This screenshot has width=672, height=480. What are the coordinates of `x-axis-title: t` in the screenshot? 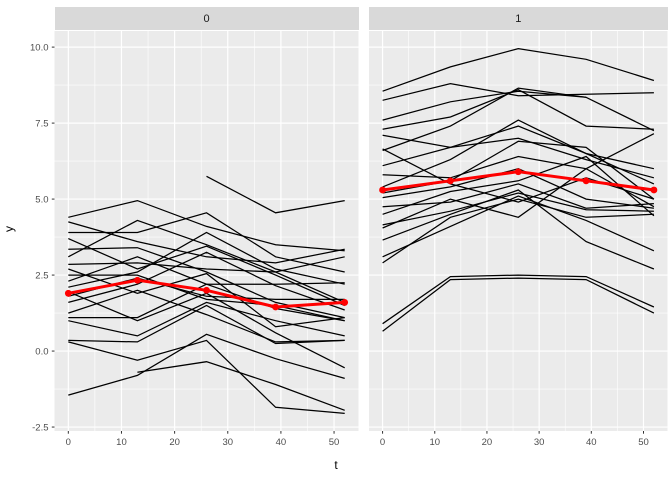 It's located at (336, 465).